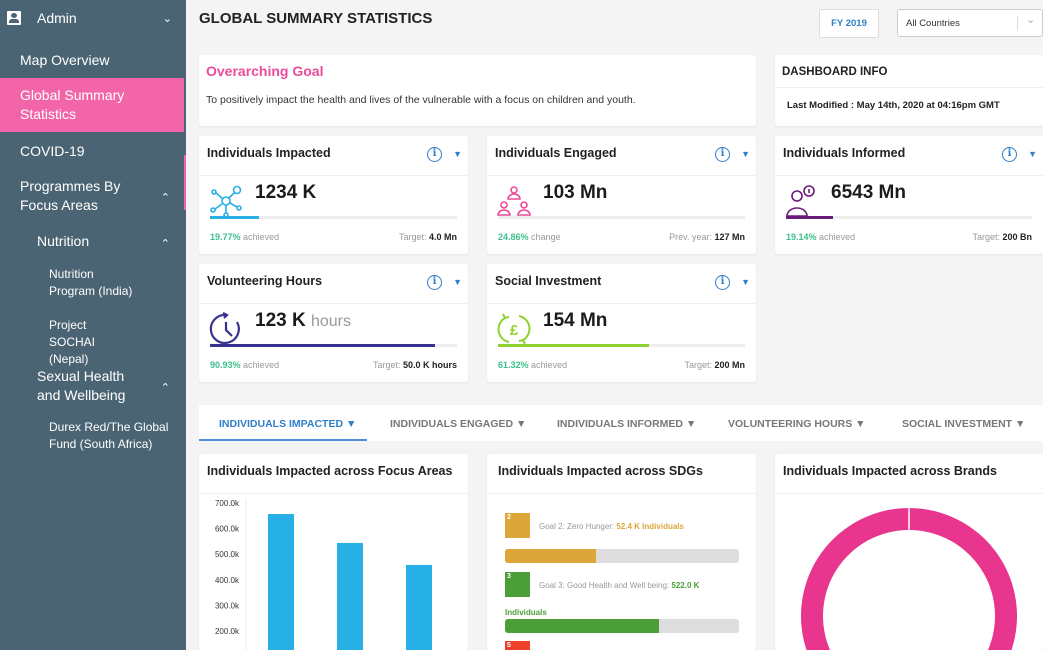 This screenshot has height=650, width=1043. Describe the element at coordinates (286, 192) in the screenshot. I see `kpi-value-number: 1234 K` at that location.